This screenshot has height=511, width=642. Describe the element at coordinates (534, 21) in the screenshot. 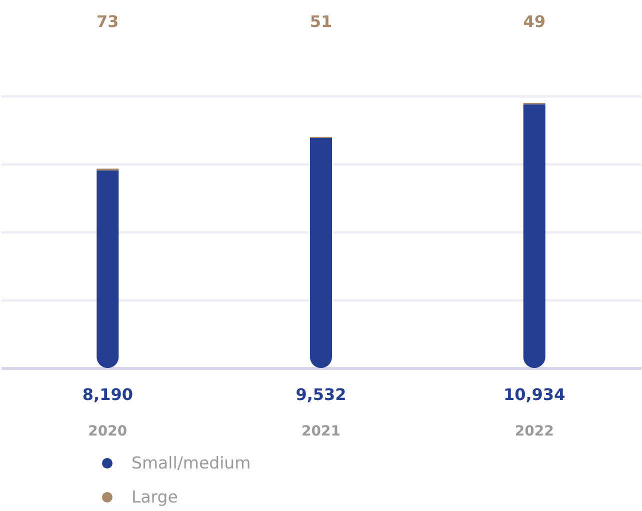

I see `data-label: 49` at that location.